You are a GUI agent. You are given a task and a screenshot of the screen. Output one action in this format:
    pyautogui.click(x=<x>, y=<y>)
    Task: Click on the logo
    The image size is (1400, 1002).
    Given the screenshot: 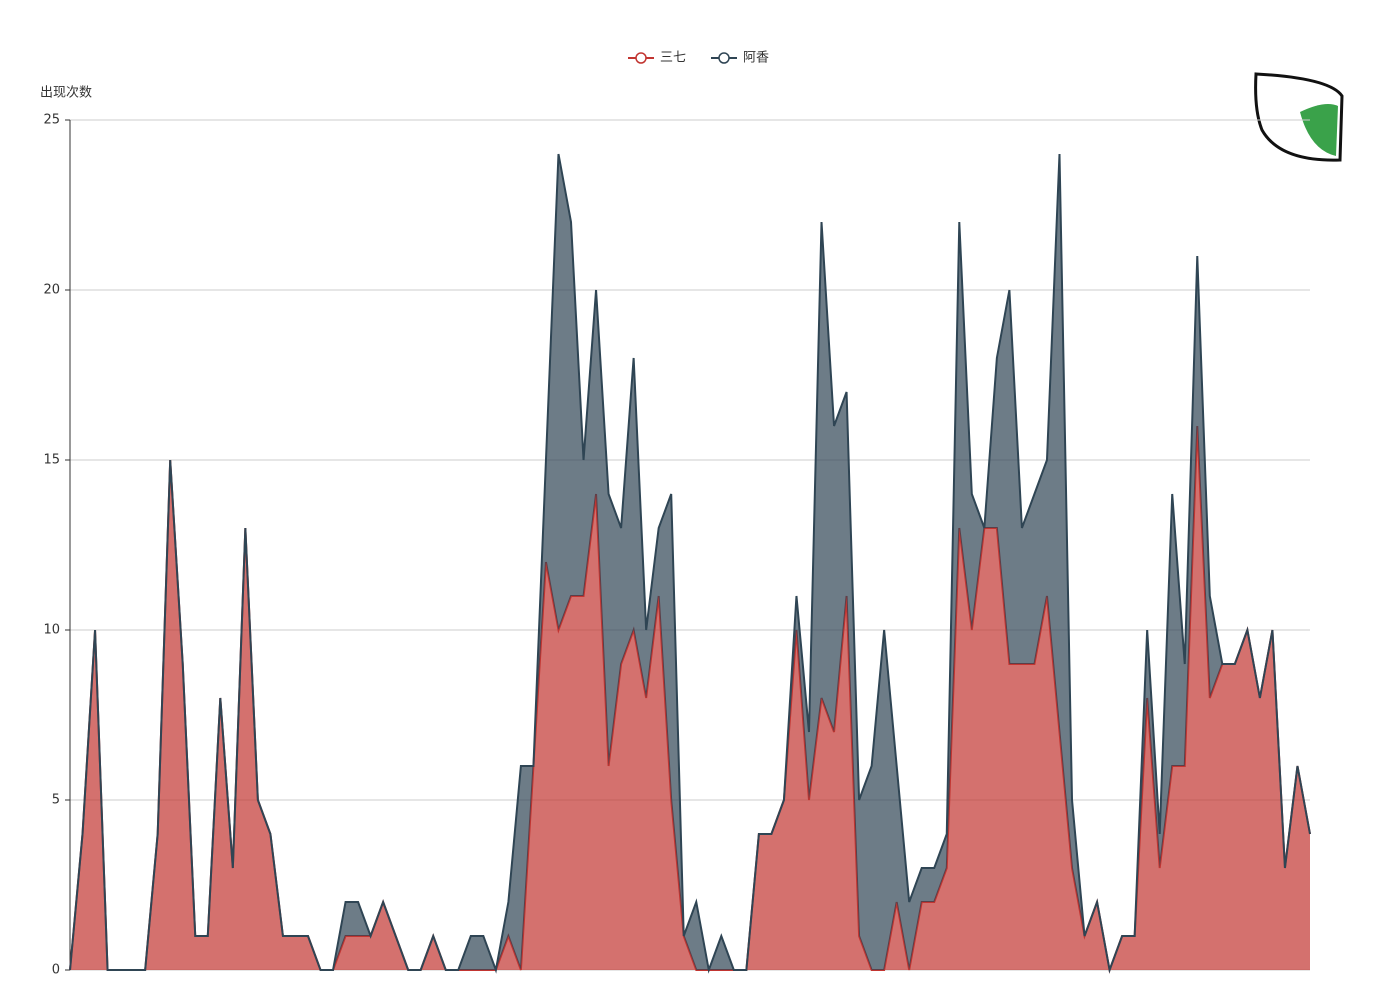 What is the action you would take?
    pyautogui.click(x=1299, y=117)
    